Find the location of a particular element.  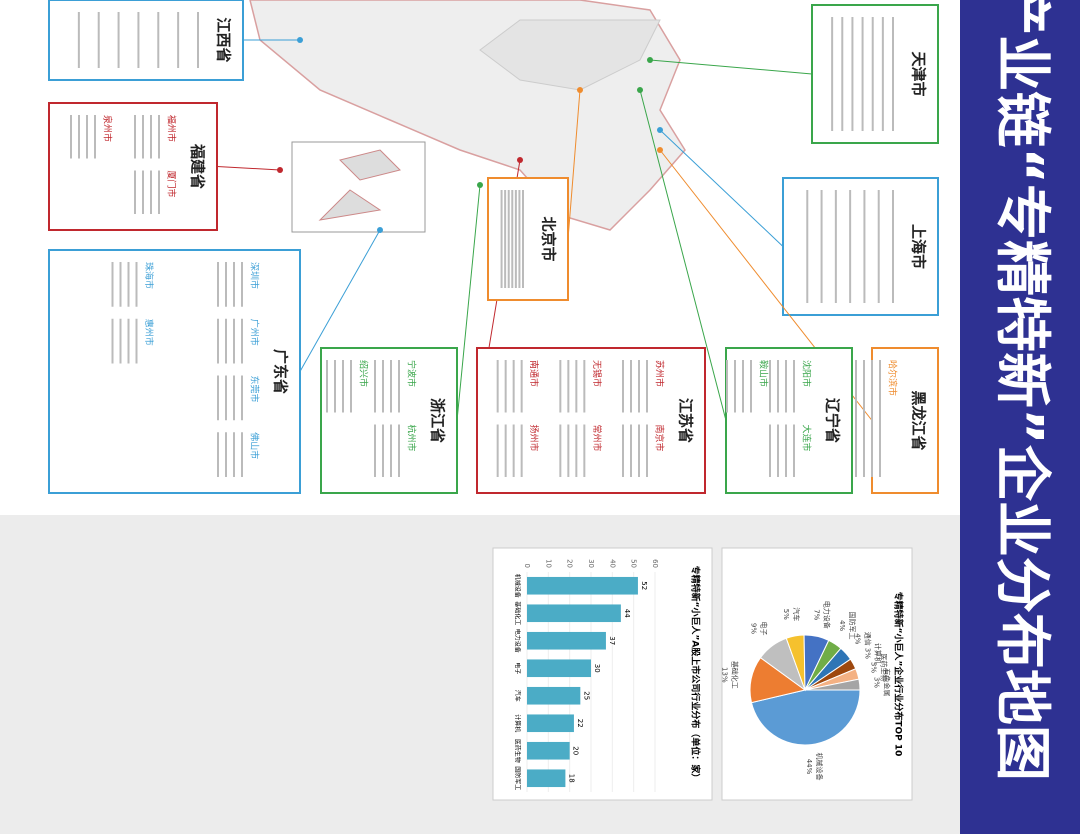

chart-title: 专精特新“小巨人”A股上市公司行业分布（单位：家） is located at coordinates (696, 674).